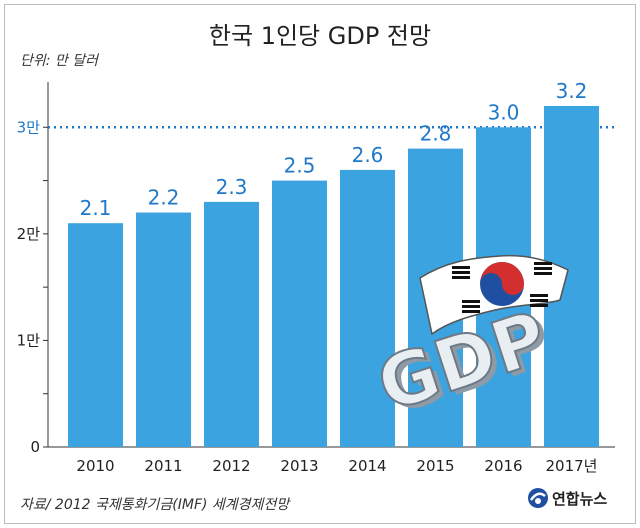 The width and height of the screenshot is (640, 528). I want to click on bar-value-label: 2.8, so click(436, 134).